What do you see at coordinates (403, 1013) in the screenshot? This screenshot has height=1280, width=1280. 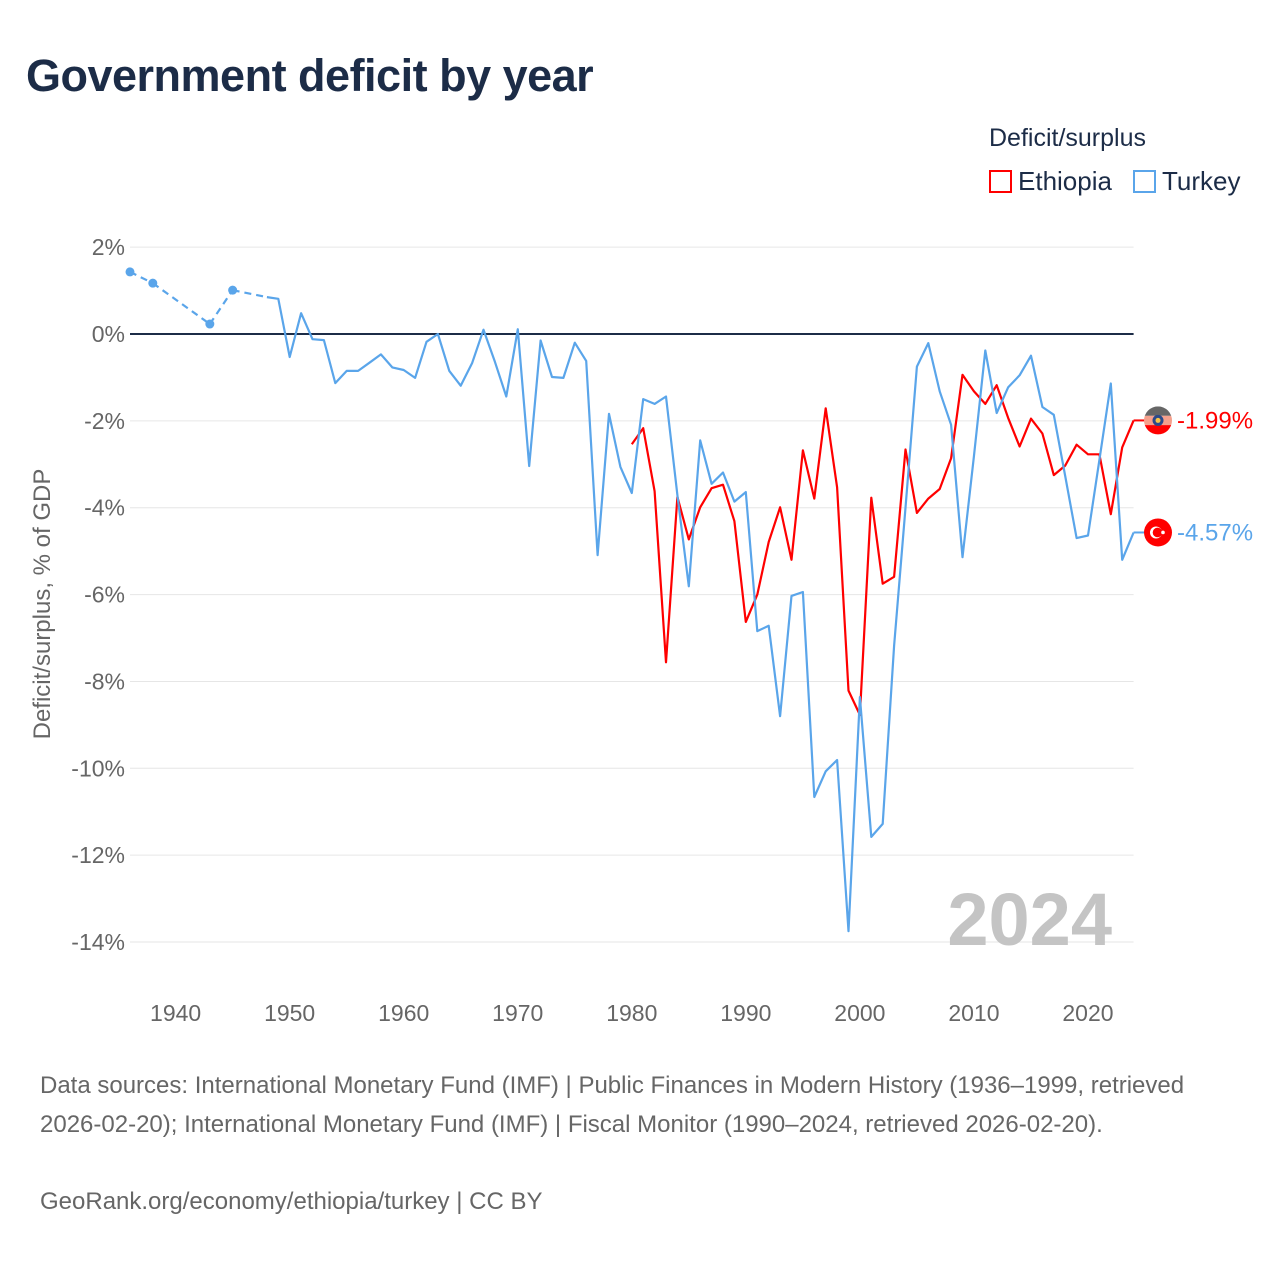 I see `x-tick-label: 1960` at bounding box center [403, 1013].